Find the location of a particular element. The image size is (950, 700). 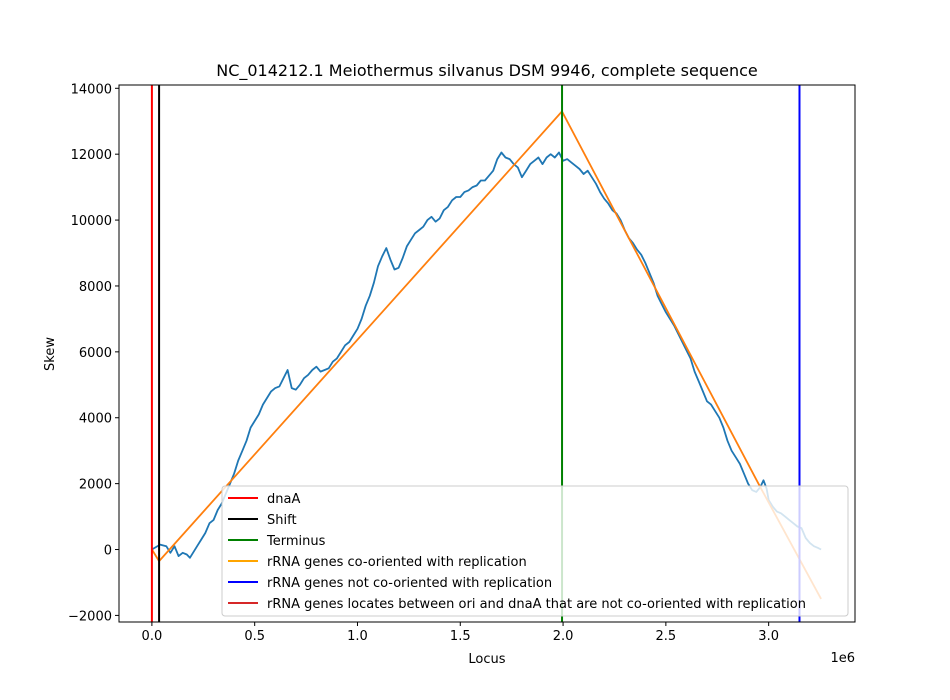

x-tick-label: 2.5 is located at coordinates (666, 636).